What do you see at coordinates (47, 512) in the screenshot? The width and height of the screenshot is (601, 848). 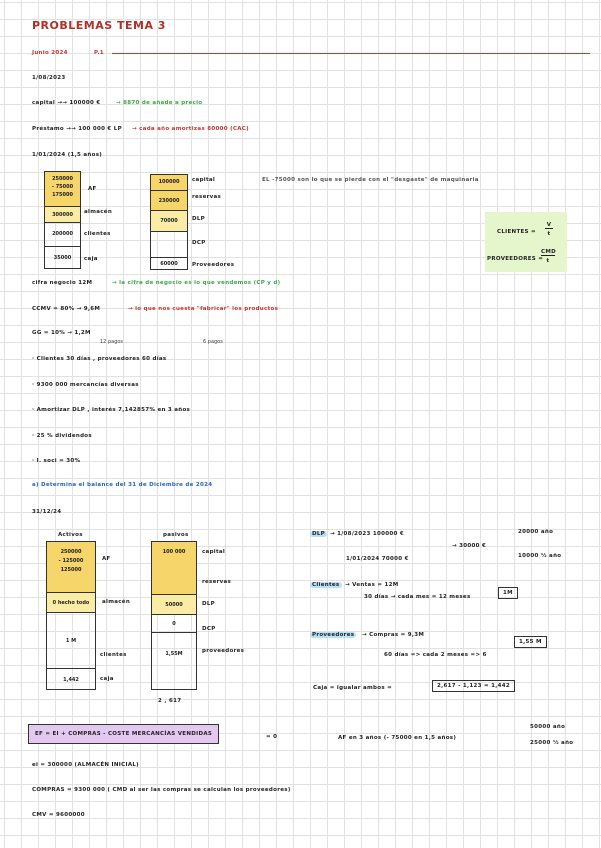 I see `balance2-date: 31/12/24` at bounding box center [47, 512].